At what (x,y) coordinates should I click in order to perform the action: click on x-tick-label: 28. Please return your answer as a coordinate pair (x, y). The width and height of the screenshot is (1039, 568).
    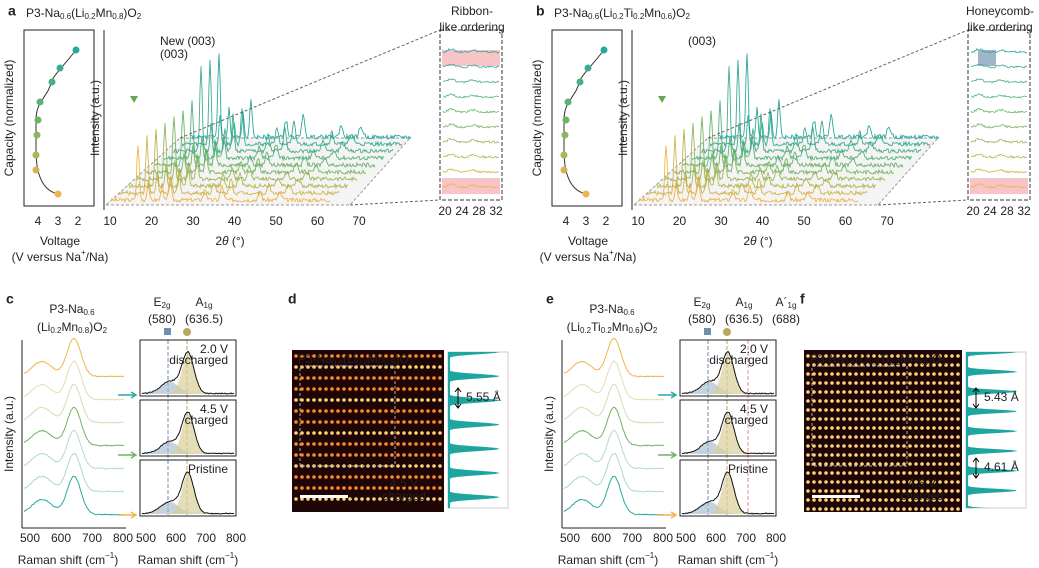
    Looking at the image, I should click on (1007, 211).